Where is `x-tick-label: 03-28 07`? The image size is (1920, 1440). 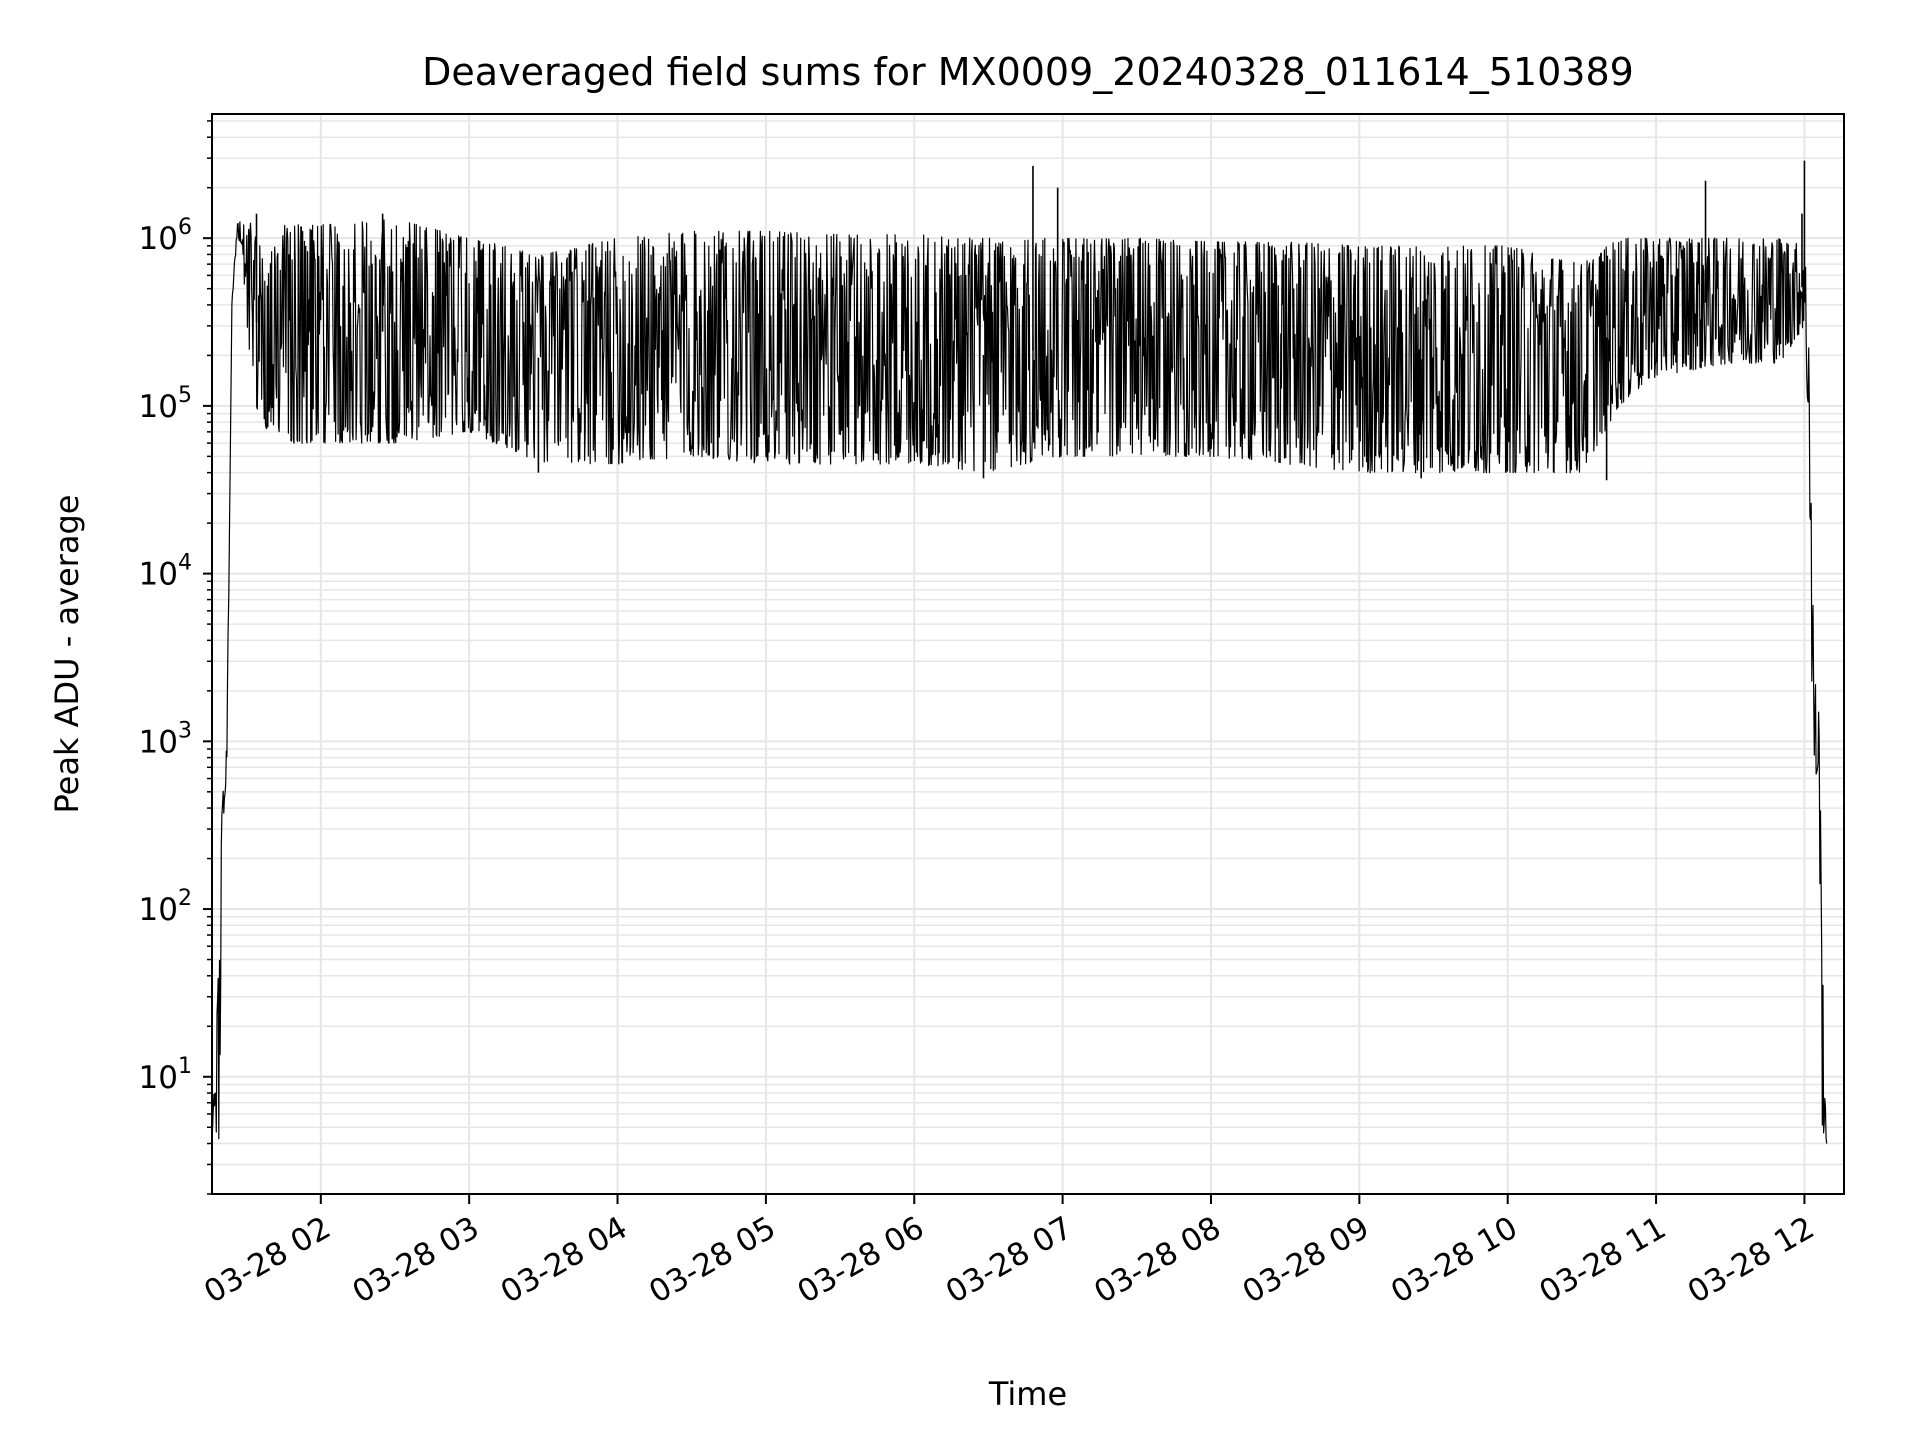 x-tick-label: 03-28 07 is located at coordinates (1009, 1260).